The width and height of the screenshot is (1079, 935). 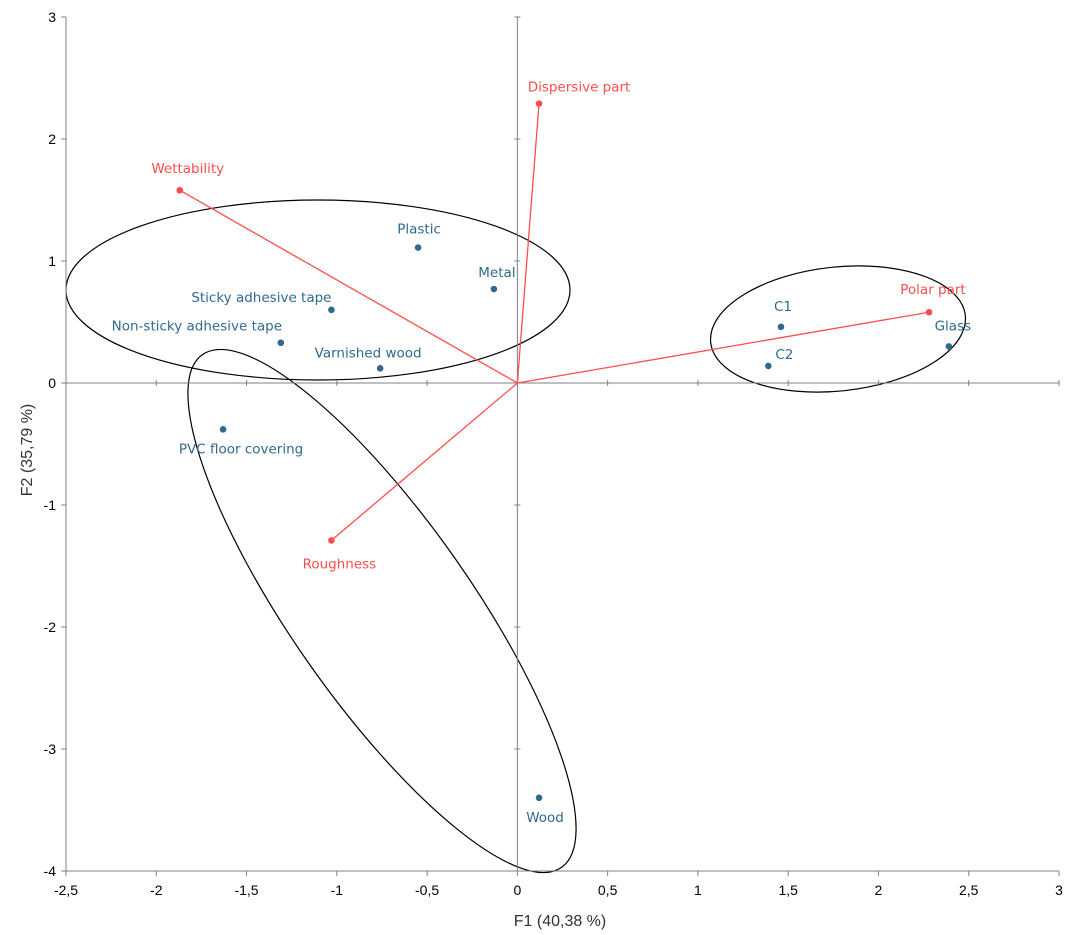 I want to click on observation-label: C2, so click(x=784, y=355).